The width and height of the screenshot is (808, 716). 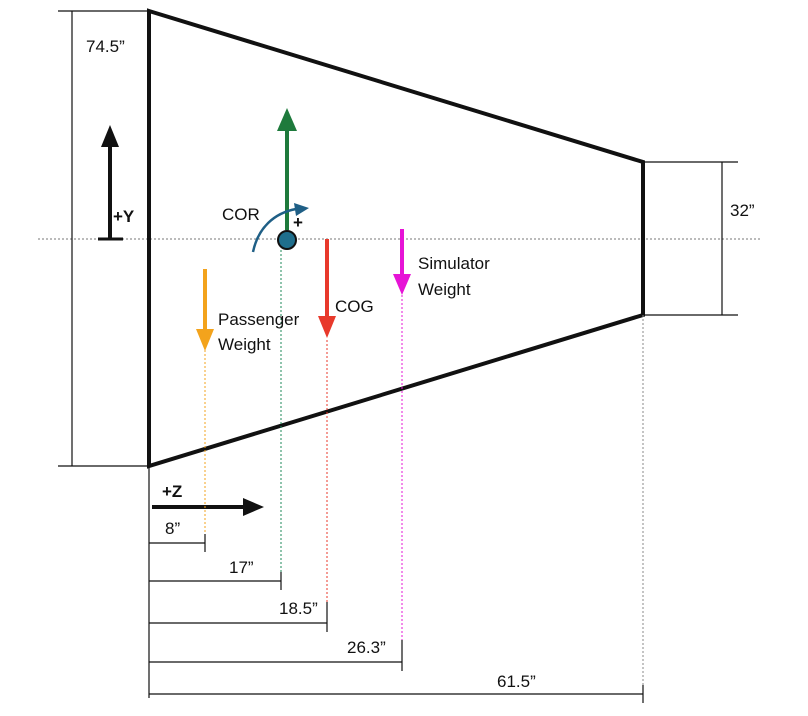 I want to click on z-axis-arrow, so click(x=208, y=507).